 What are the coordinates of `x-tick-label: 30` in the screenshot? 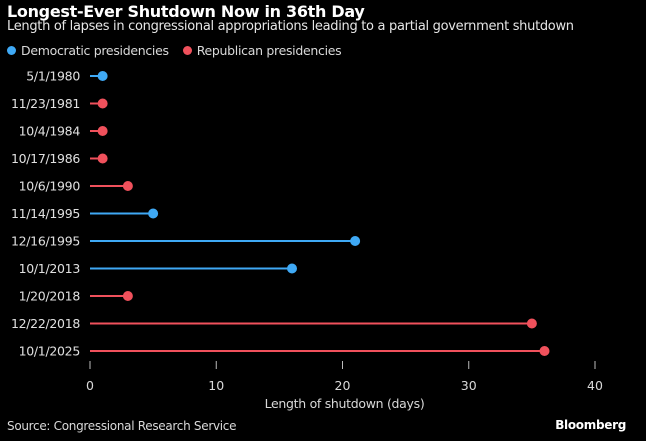 It's located at (469, 385).